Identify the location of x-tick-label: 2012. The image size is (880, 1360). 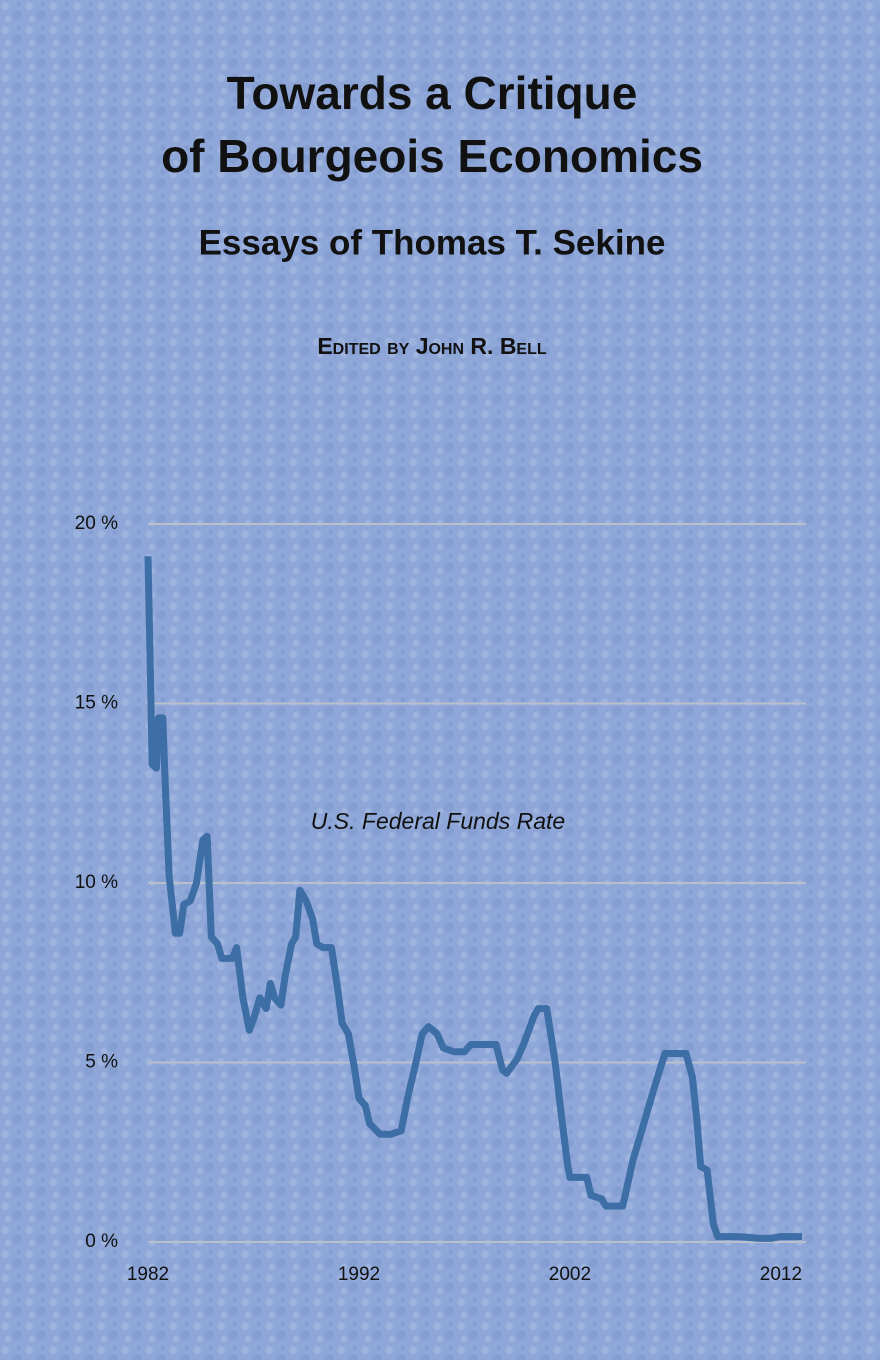
(781, 1274).